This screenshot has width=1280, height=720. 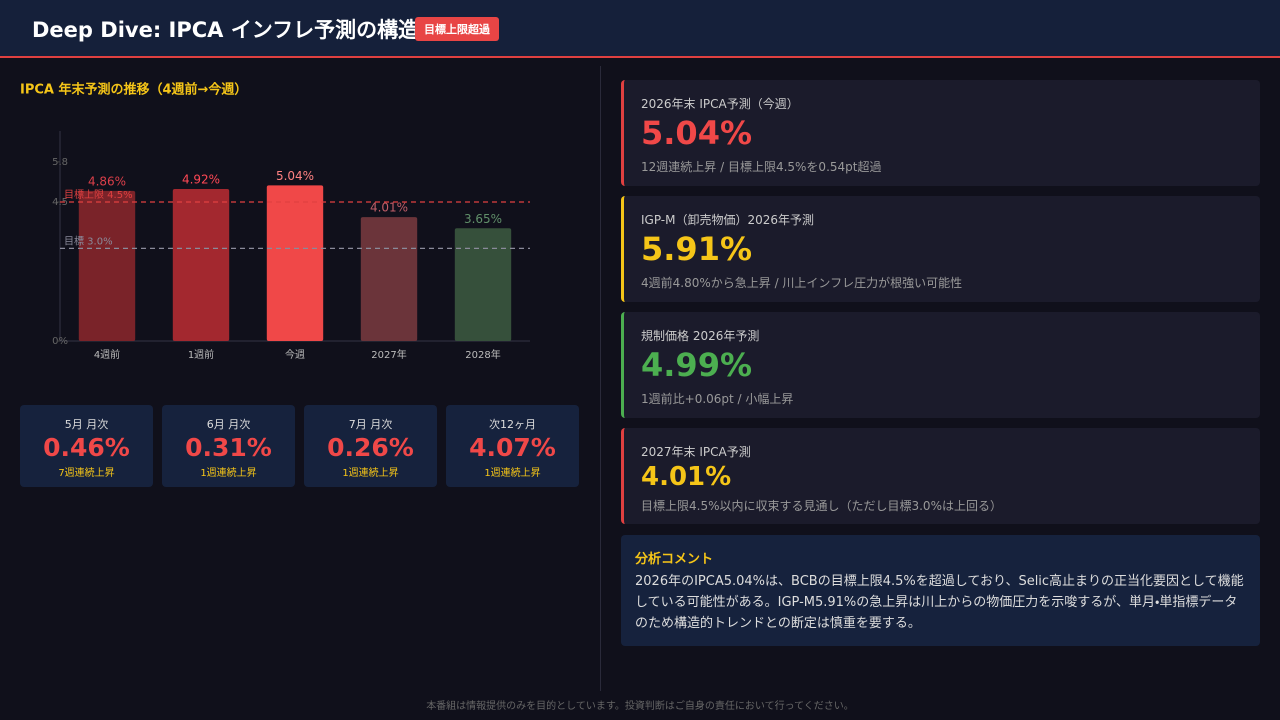 I want to click on header: Deep Dive: IPCA インフレ予測の構造 目標上限超過, so click(x=640, y=29).